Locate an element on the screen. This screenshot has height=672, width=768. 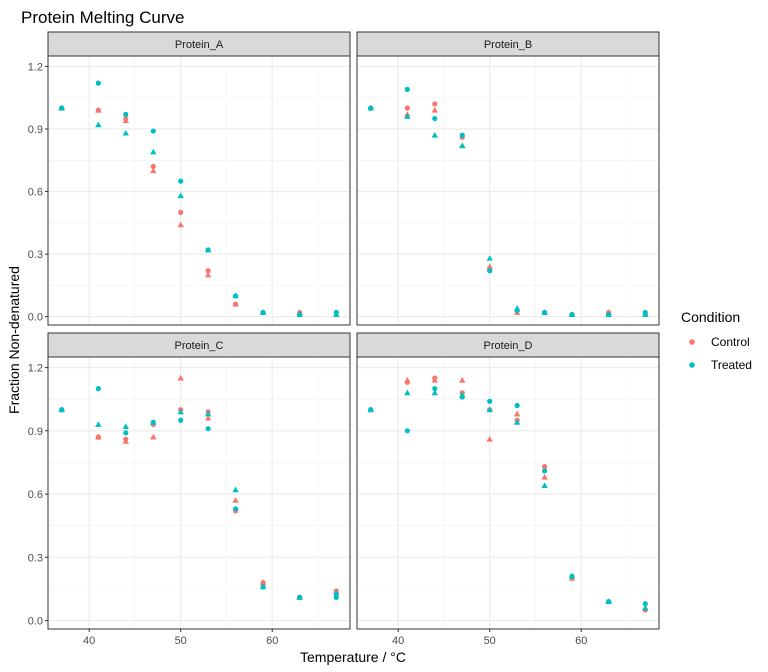
x-tick-label: 50 is located at coordinates (181, 641).